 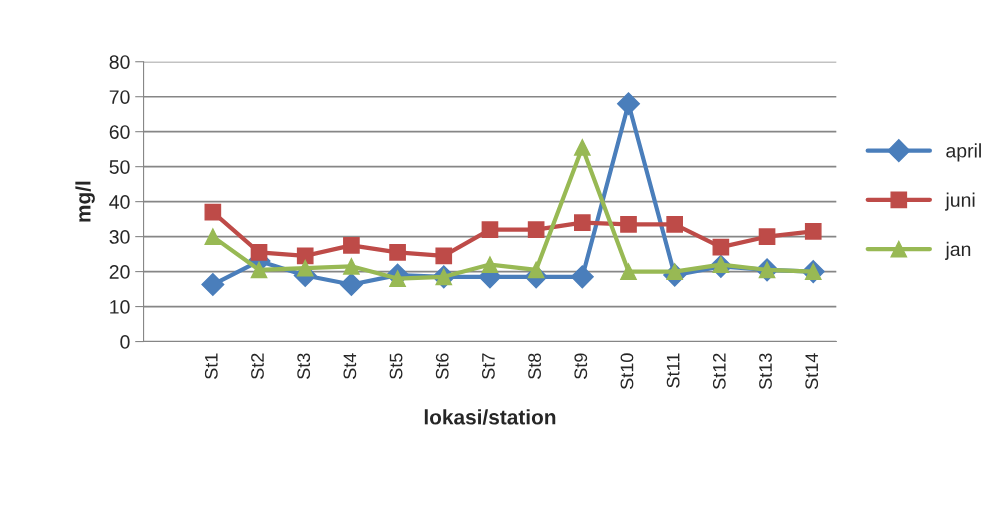 I want to click on x-axis-title: lokasi/station, so click(x=490, y=417).